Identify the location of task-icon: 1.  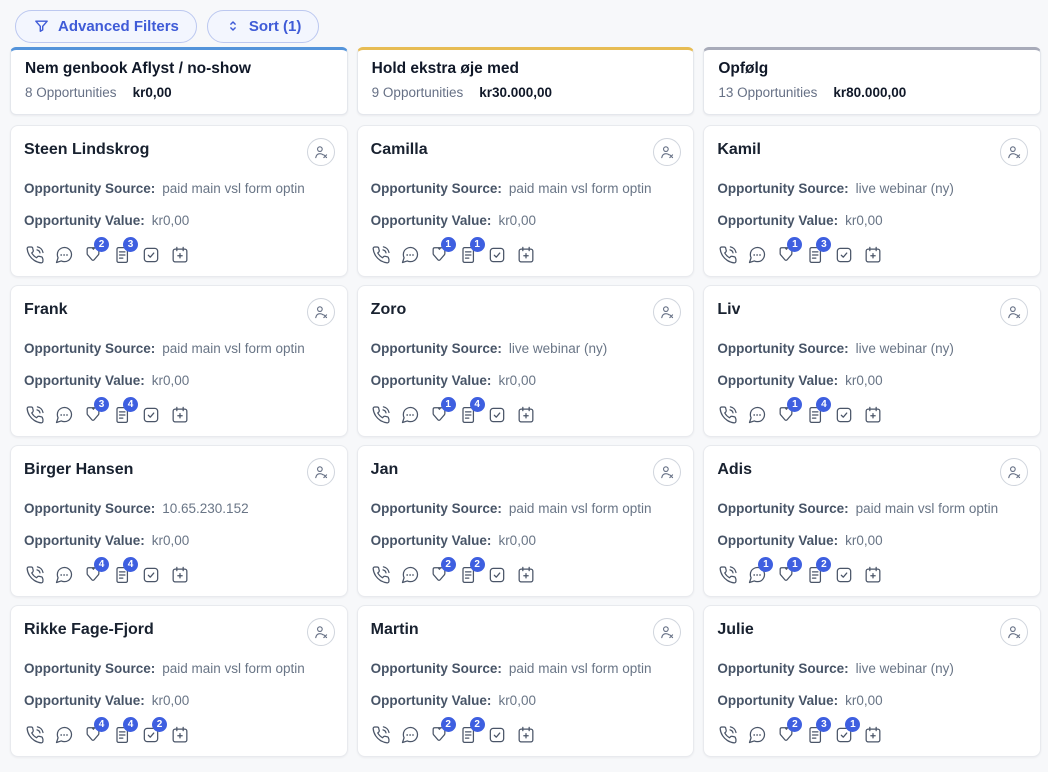
(847, 731).